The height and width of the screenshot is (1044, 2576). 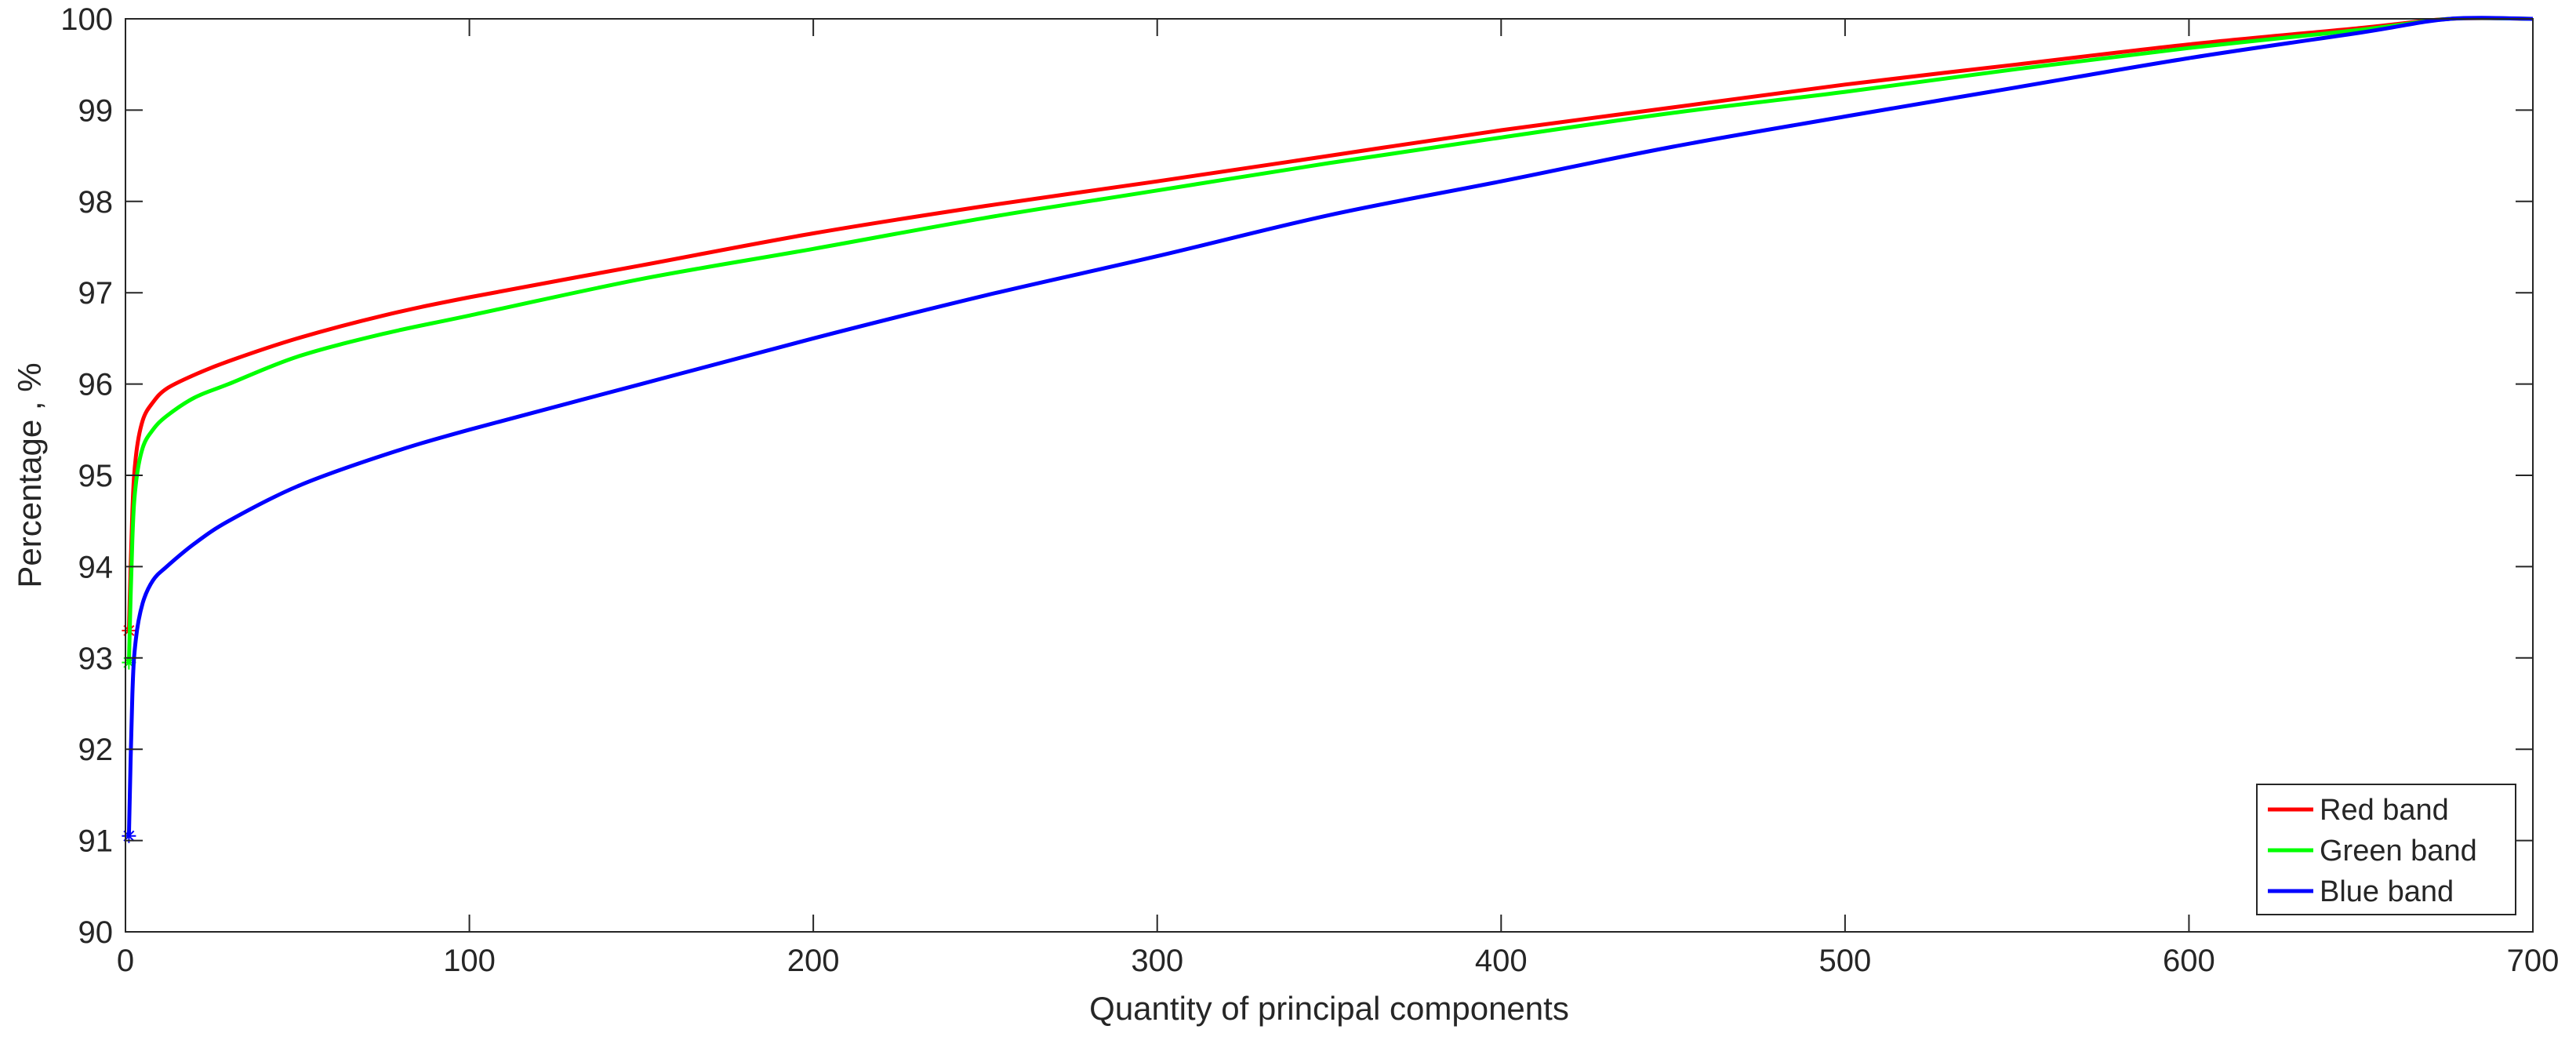 I want to click on x-tick-label: 200, so click(x=814, y=961).